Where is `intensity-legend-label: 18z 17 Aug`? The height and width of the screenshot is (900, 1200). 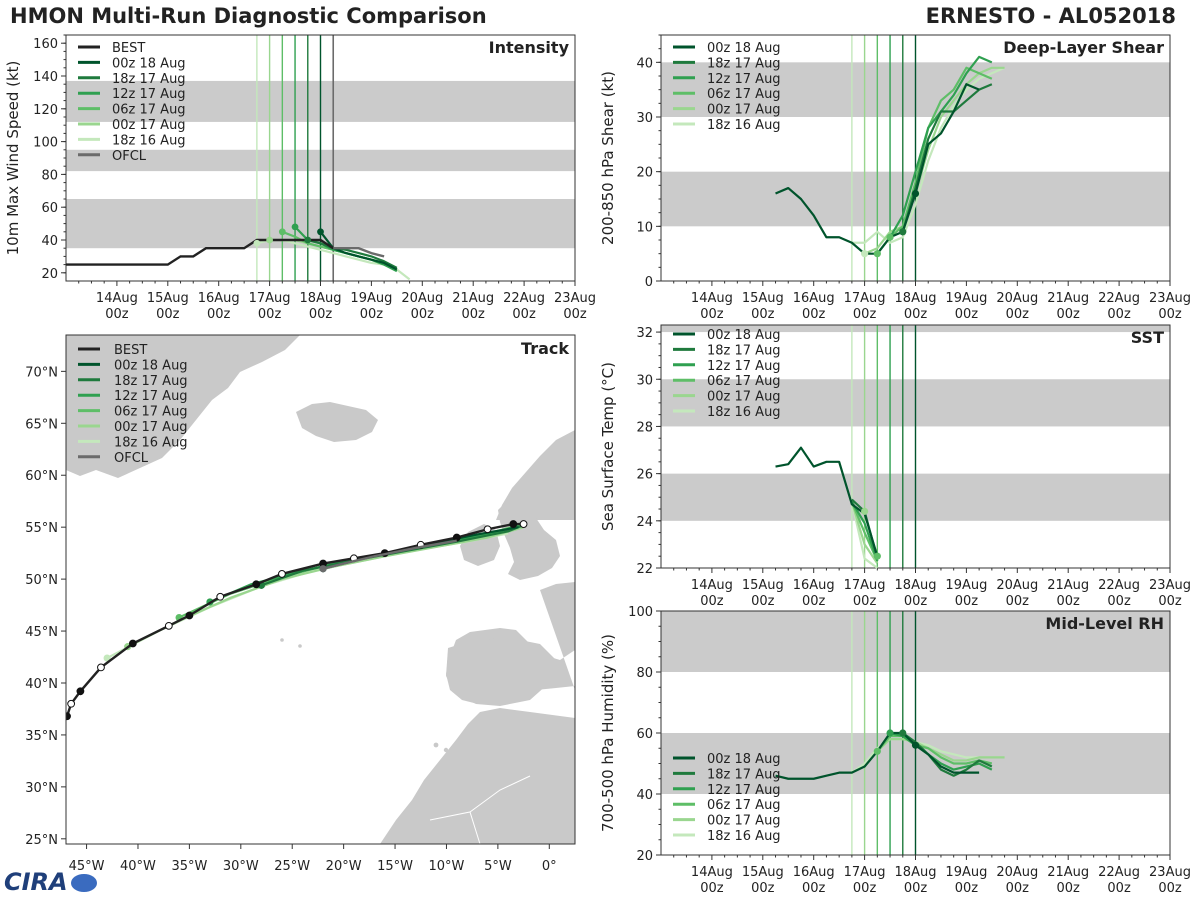 intensity-legend-label: 18z 17 Aug is located at coordinates (149, 79).